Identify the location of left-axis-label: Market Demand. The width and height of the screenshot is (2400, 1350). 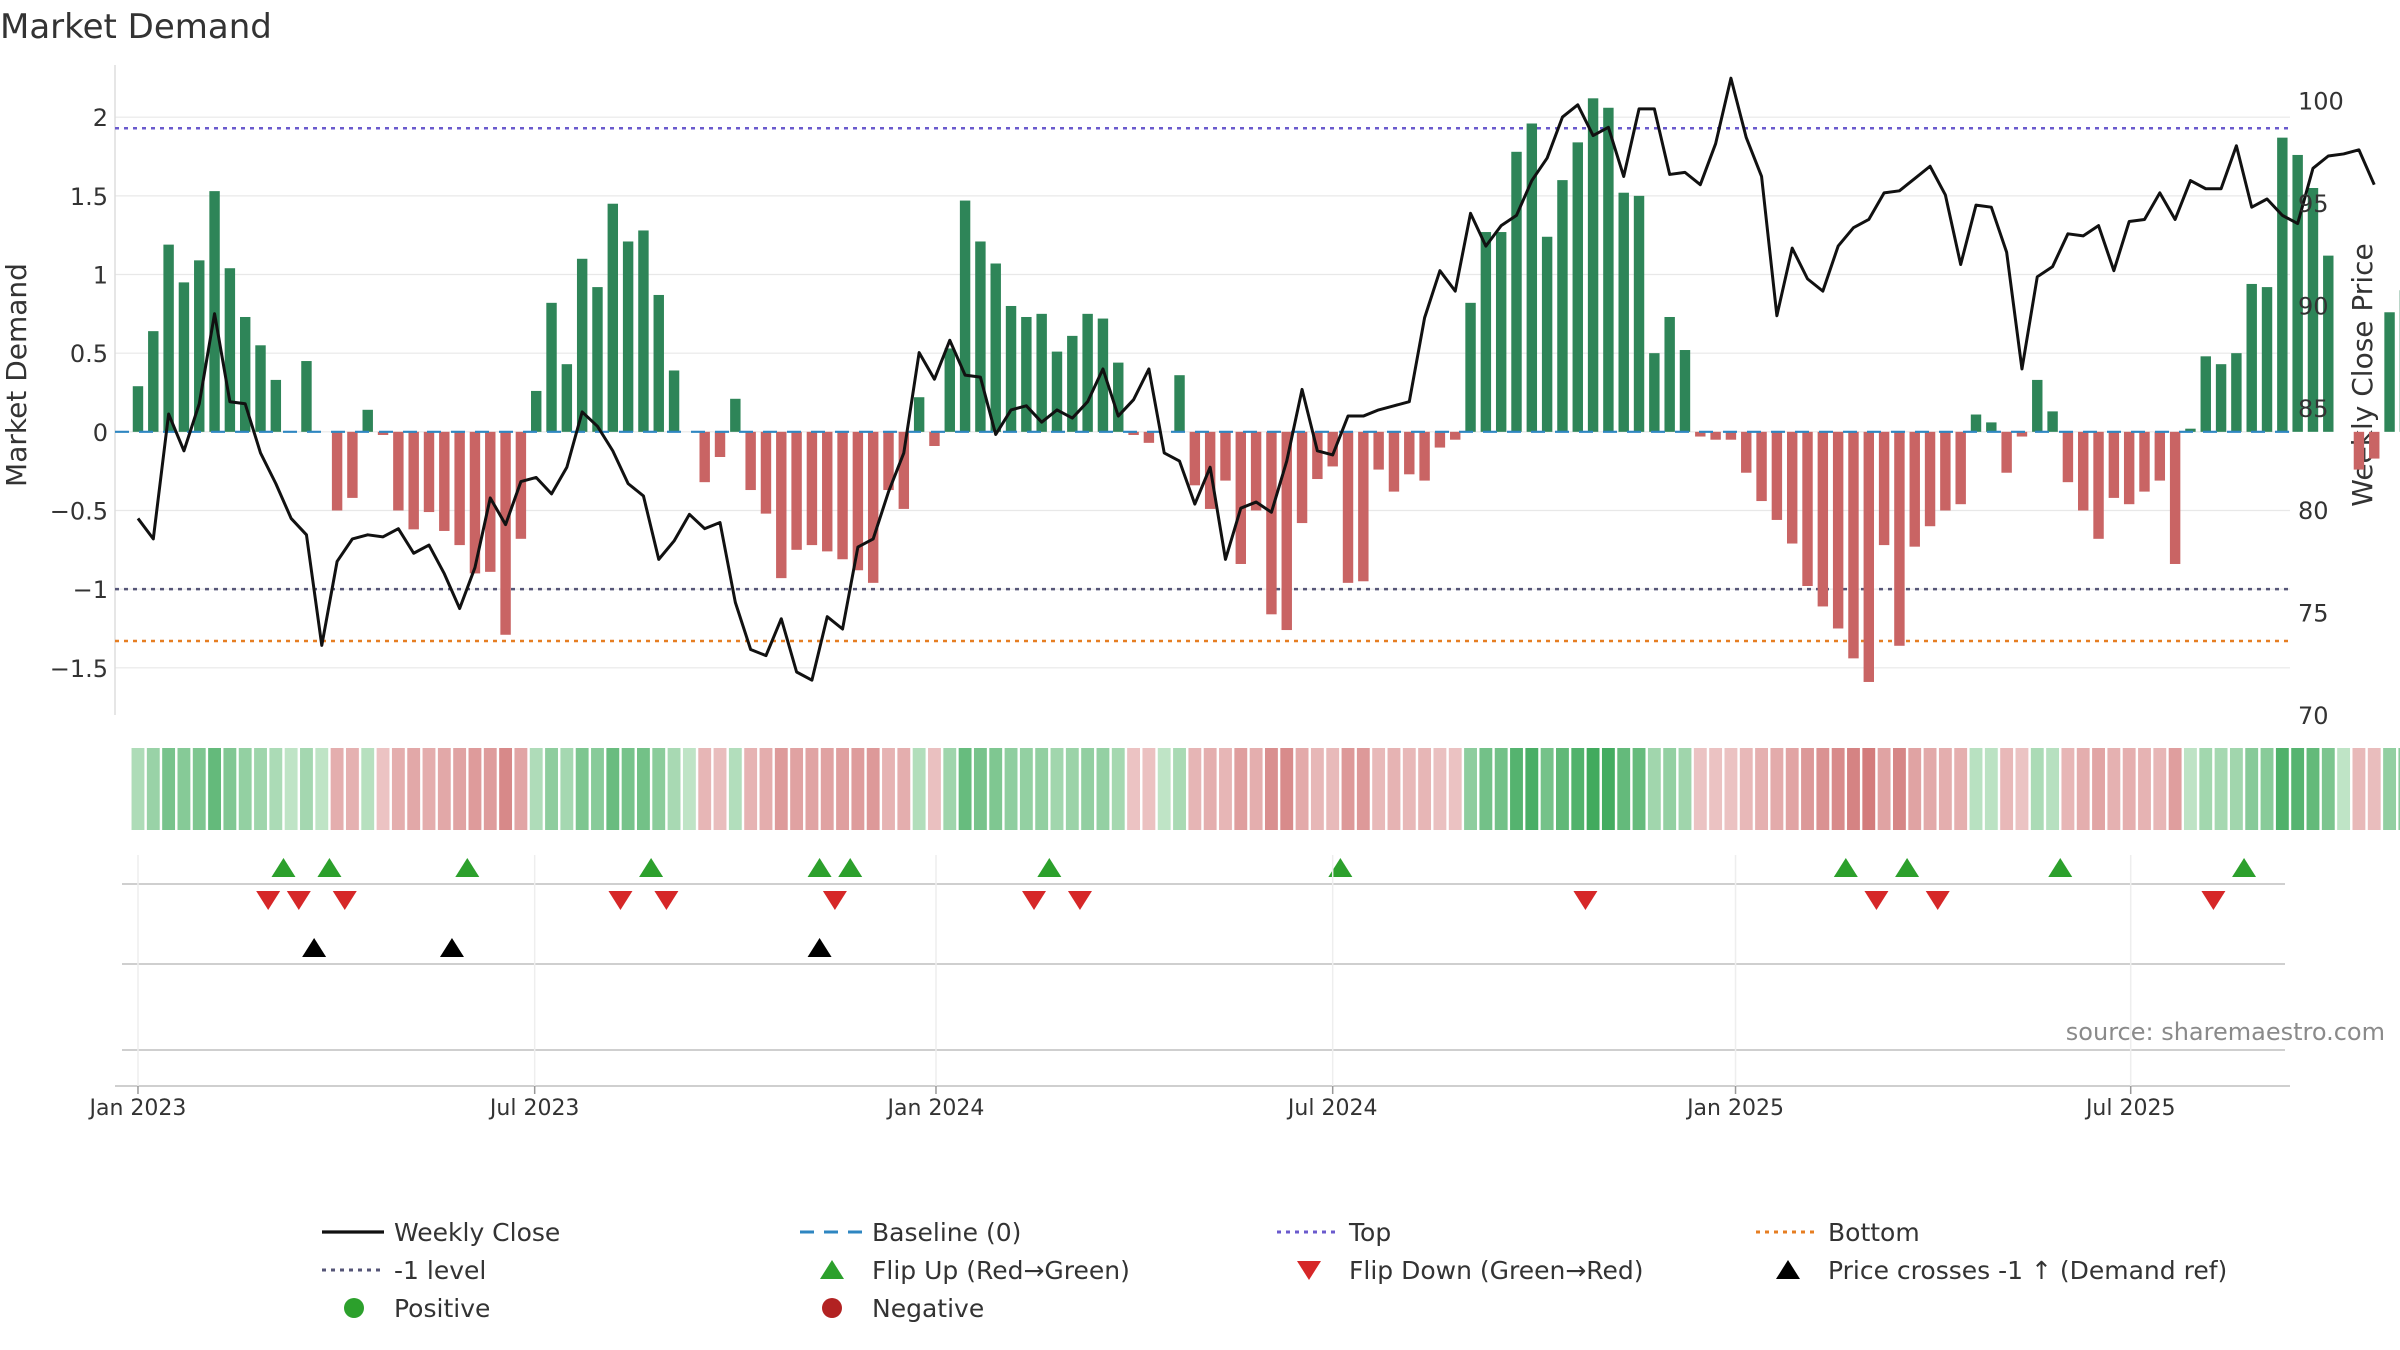
(16, 375).